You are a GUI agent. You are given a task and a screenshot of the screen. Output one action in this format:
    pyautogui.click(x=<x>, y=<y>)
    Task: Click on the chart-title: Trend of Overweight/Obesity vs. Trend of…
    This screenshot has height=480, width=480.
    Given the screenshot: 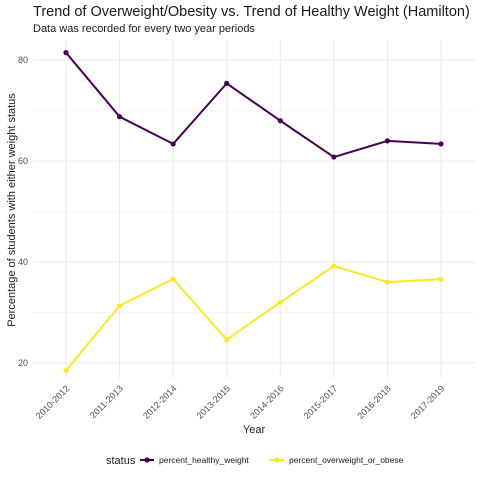 What is the action you would take?
    pyautogui.click(x=251, y=12)
    